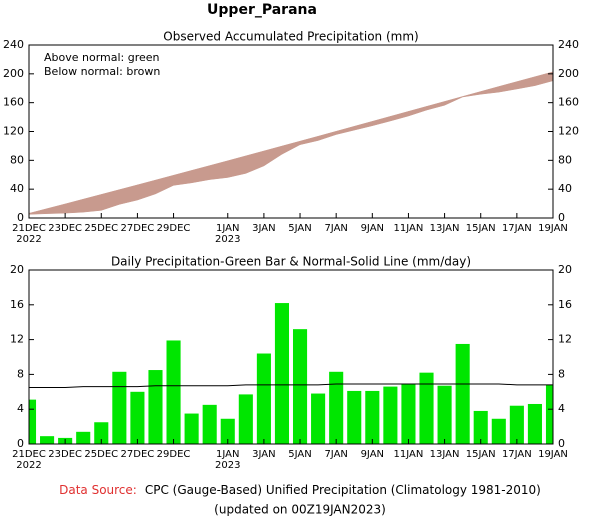 Image resolution: width=598 pixels, height=518 pixels. Describe the element at coordinates (481, 454) in the screenshot. I see `x-tick-label: 15JAN` at that location.